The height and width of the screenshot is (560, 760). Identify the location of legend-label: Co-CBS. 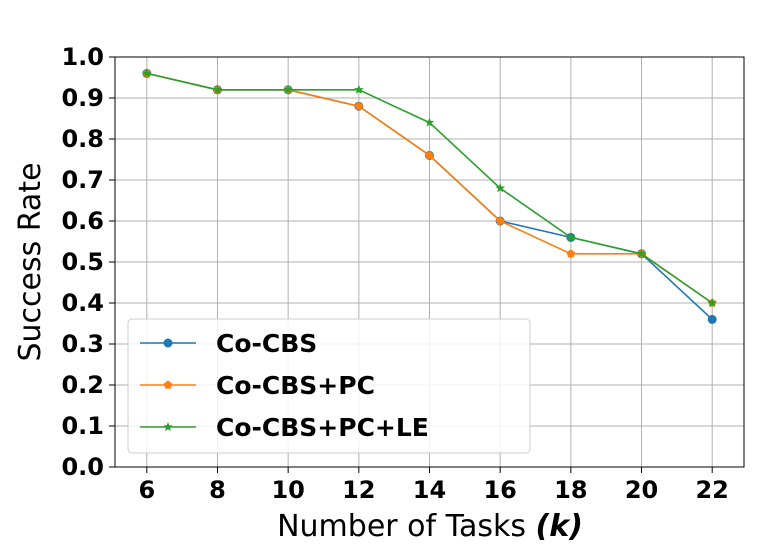
(266, 343).